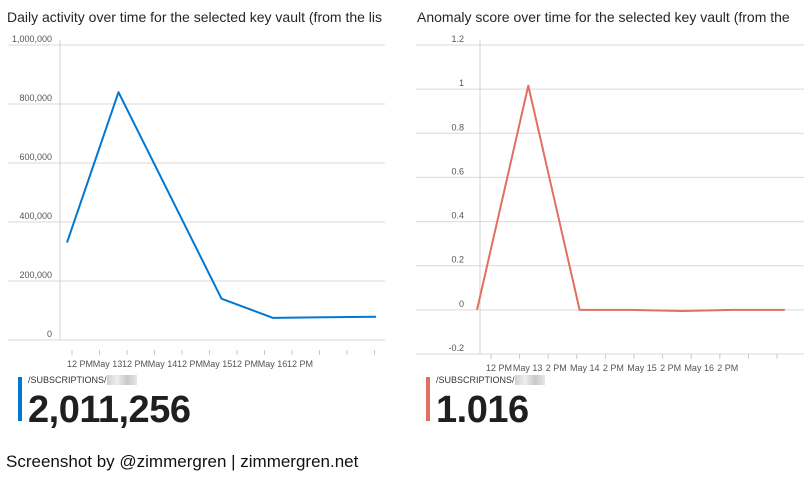 This screenshot has width=807, height=477. I want to click on y-tick-label: 0.8, so click(457, 127).